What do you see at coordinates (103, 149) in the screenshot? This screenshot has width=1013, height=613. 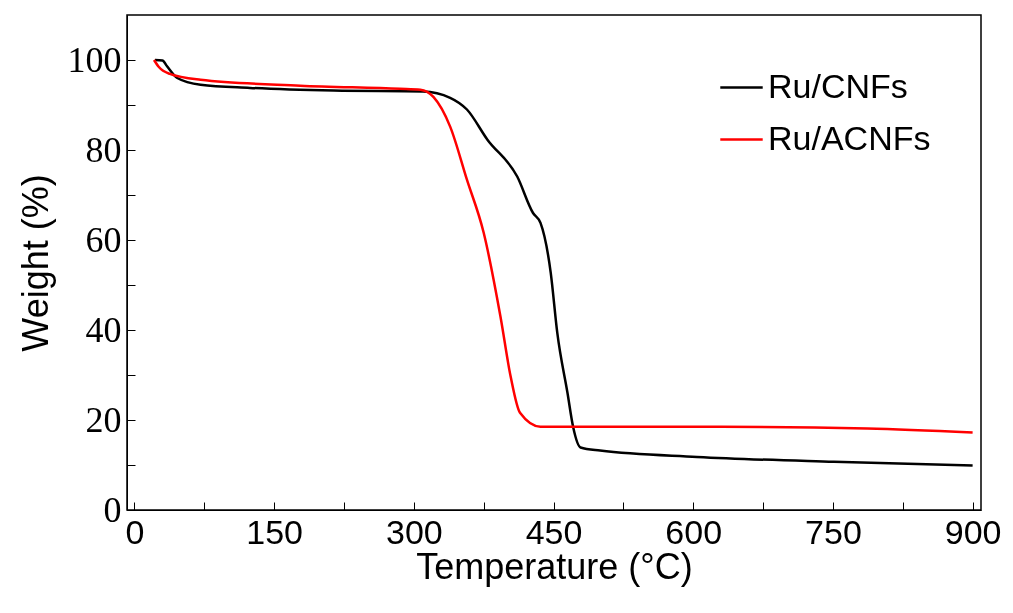 I see `y-tick-label: 80` at bounding box center [103, 149].